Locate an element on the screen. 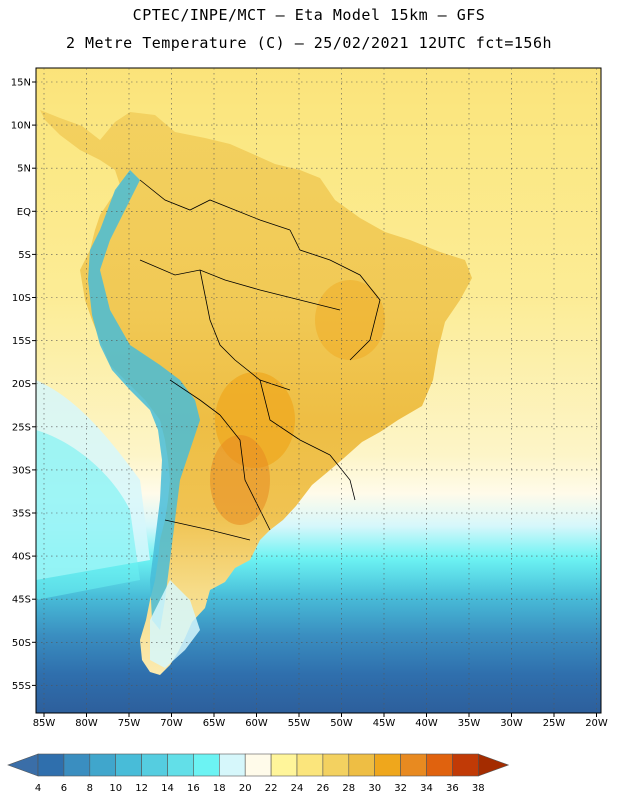 The height and width of the screenshot is (800, 618). lon-label: 75W is located at coordinates (129, 723).